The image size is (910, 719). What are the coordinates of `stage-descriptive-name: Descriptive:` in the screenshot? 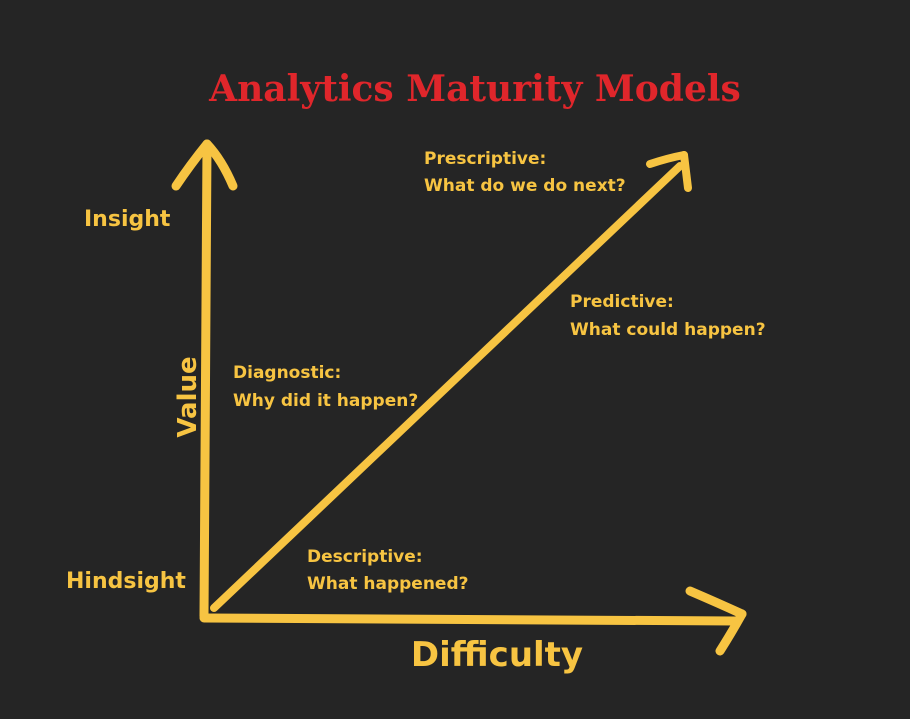 It's located at (365, 557).